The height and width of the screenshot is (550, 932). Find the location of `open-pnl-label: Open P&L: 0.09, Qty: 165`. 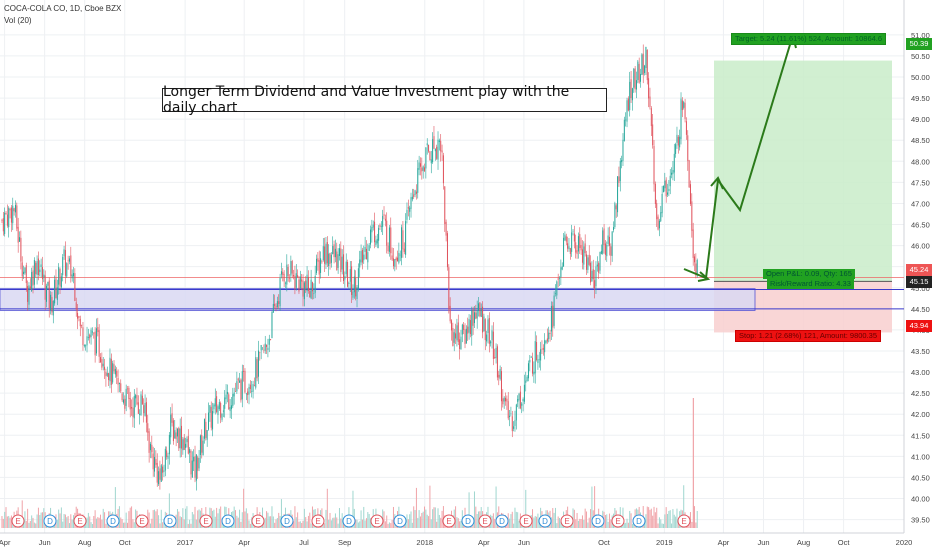

open-pnl-label: Open P&L: 0.09, Qty: 165 is located at coordinates (809, 274).